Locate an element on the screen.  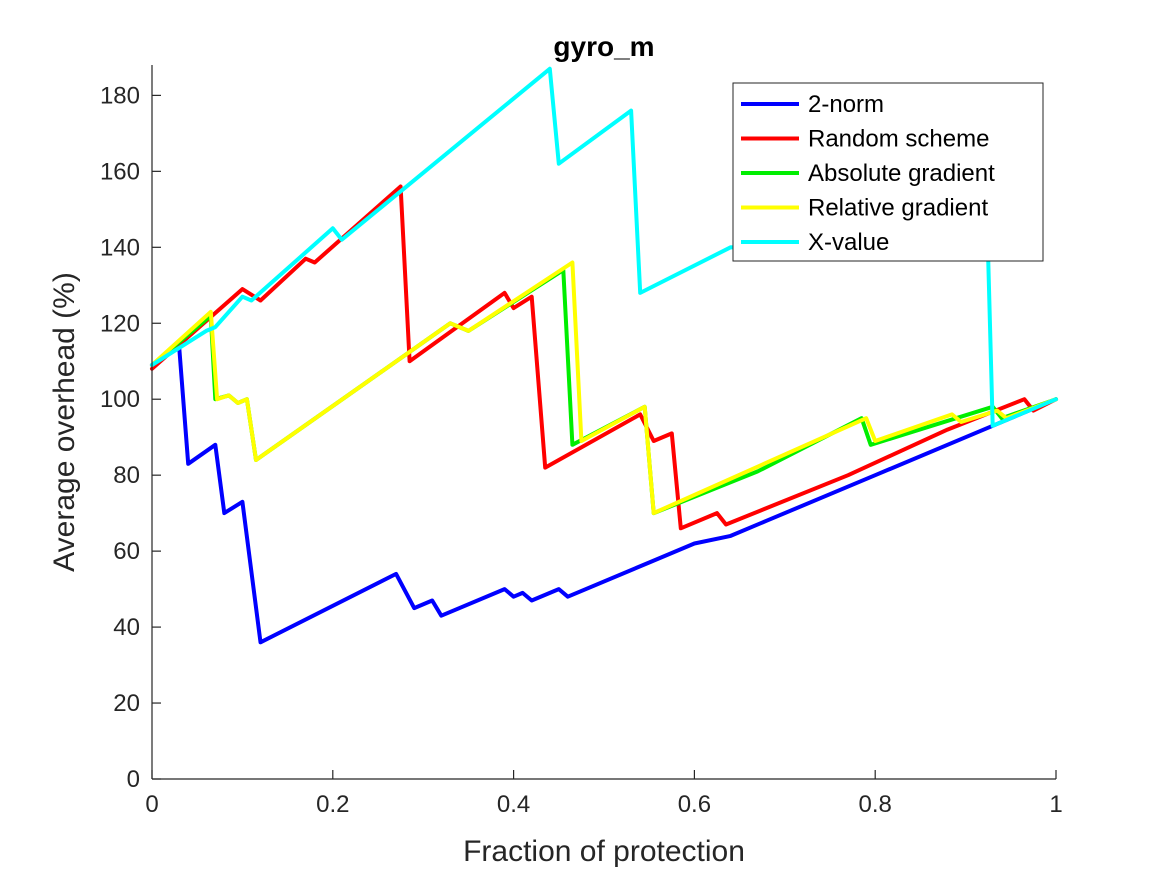
y-tick-label: 20 is located at coordinates (126, 703).